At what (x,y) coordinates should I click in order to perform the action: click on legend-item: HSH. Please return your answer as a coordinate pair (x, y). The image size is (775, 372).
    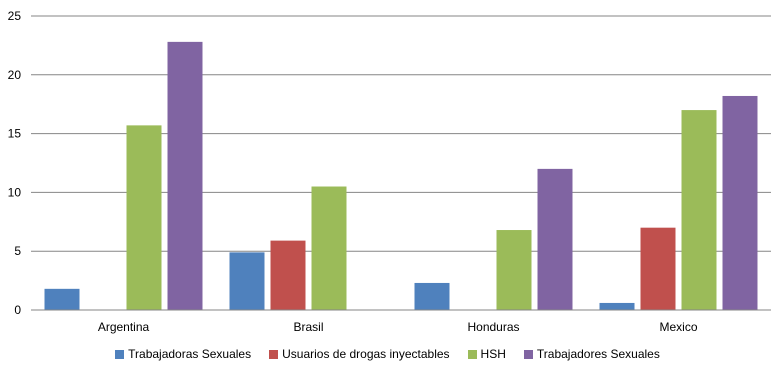
    Looking at the image, I should click on (486, 354).